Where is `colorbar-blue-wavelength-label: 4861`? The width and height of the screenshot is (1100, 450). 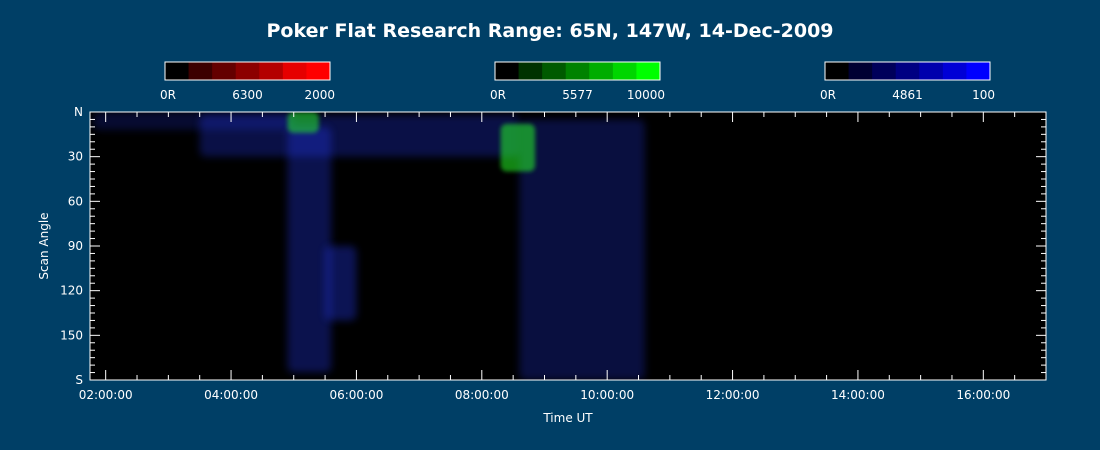 colorbar-blue-wavelength-label: 4861 is located at coordinates (907, 95).